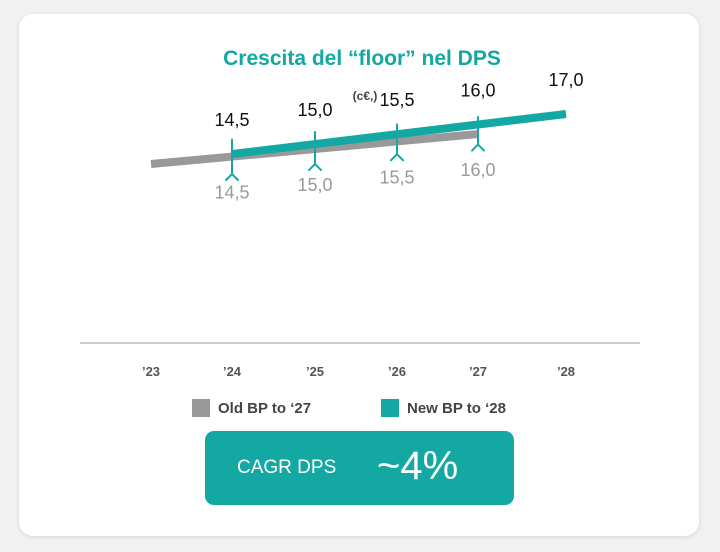 This screenshot has width=720, height=552. I want to click on cagr-label: CAGR DPS, so click(287, 467).